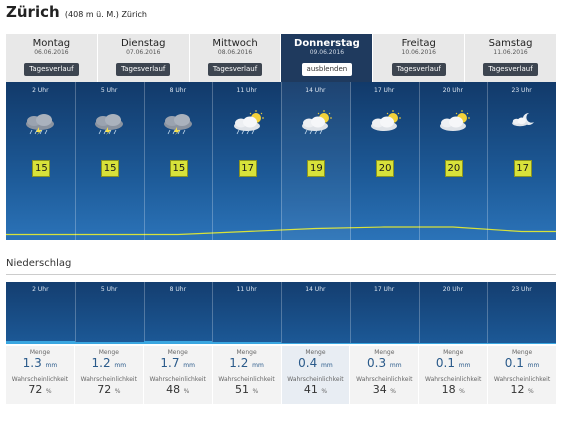  What do you see at coordinates (419, 58) in the screenshot?
I see `day-tab-freitag: Freitag 10.06.2016 Tagesverlauf` at bounding box center [419, 58].